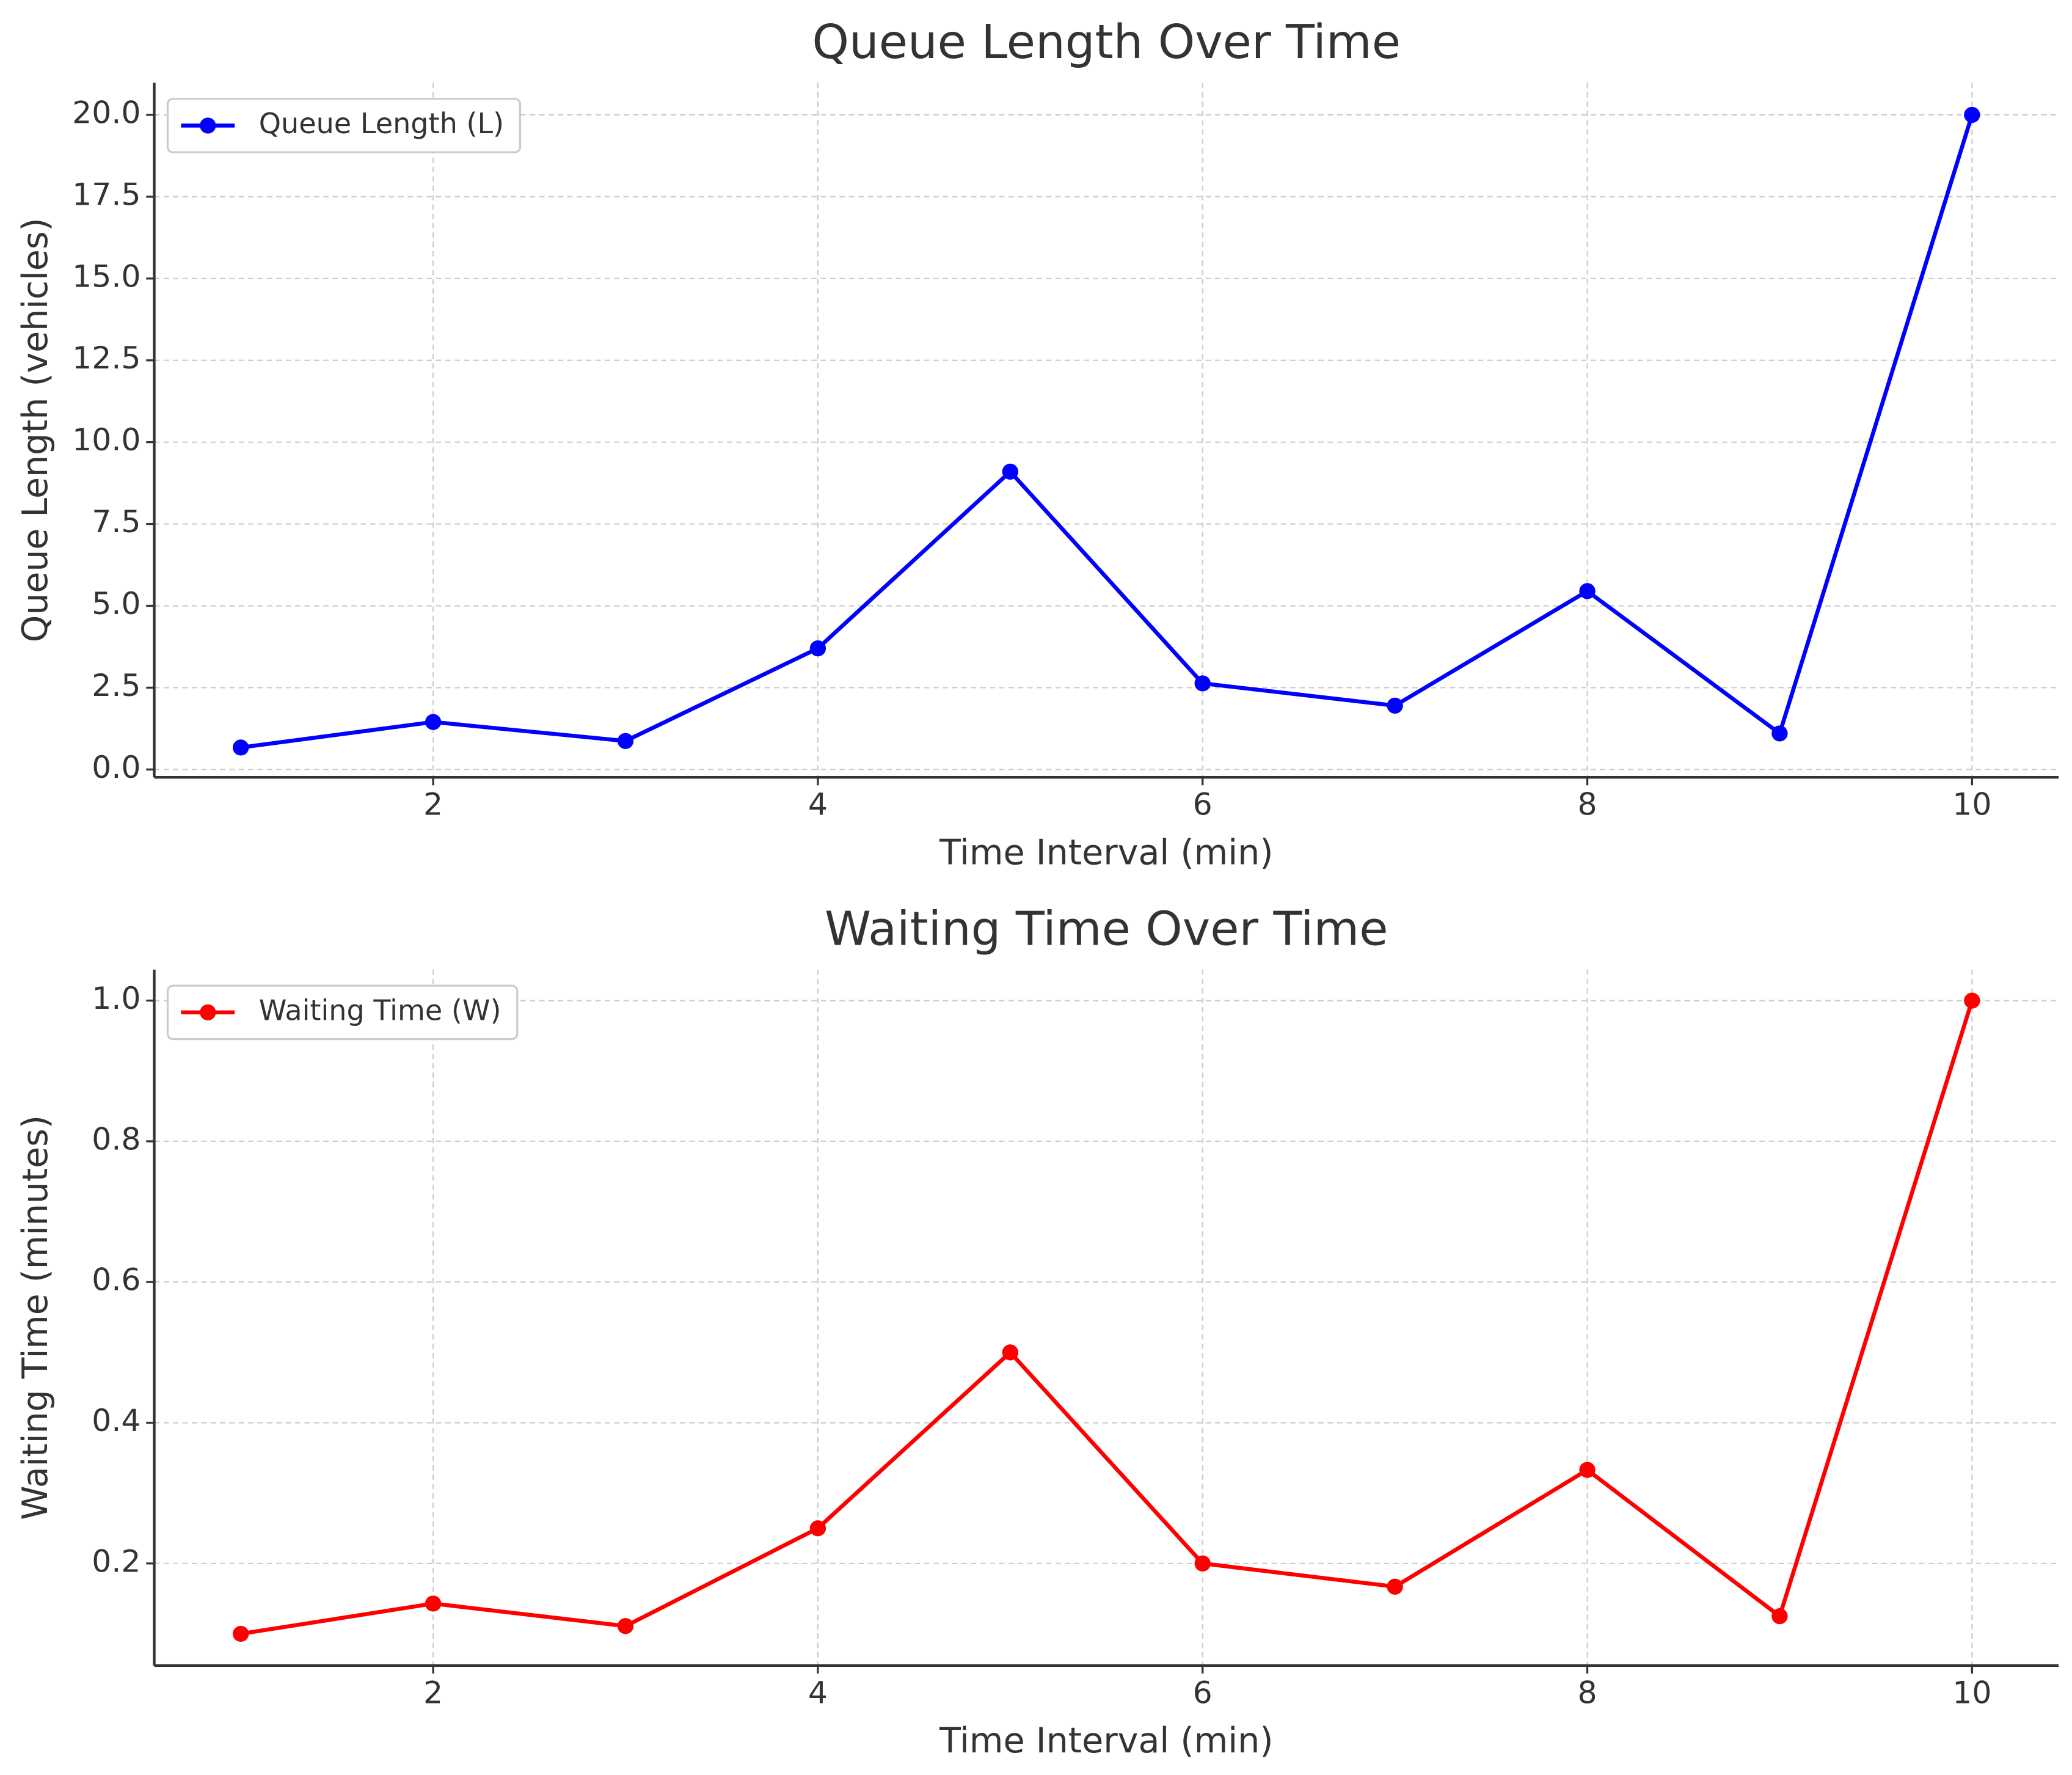 This screenshot has height=1775, width=2072. What do you see at coordinates (116, 767) in the screenshot?
I see `y-tick-label: 0.0` at bounding box center [116, 767].